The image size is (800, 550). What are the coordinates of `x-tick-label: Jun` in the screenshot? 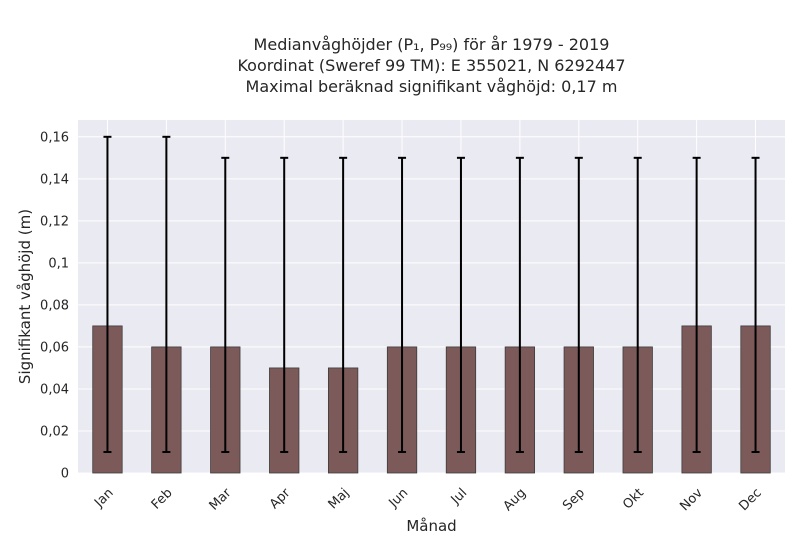 It's located at (399, 499).